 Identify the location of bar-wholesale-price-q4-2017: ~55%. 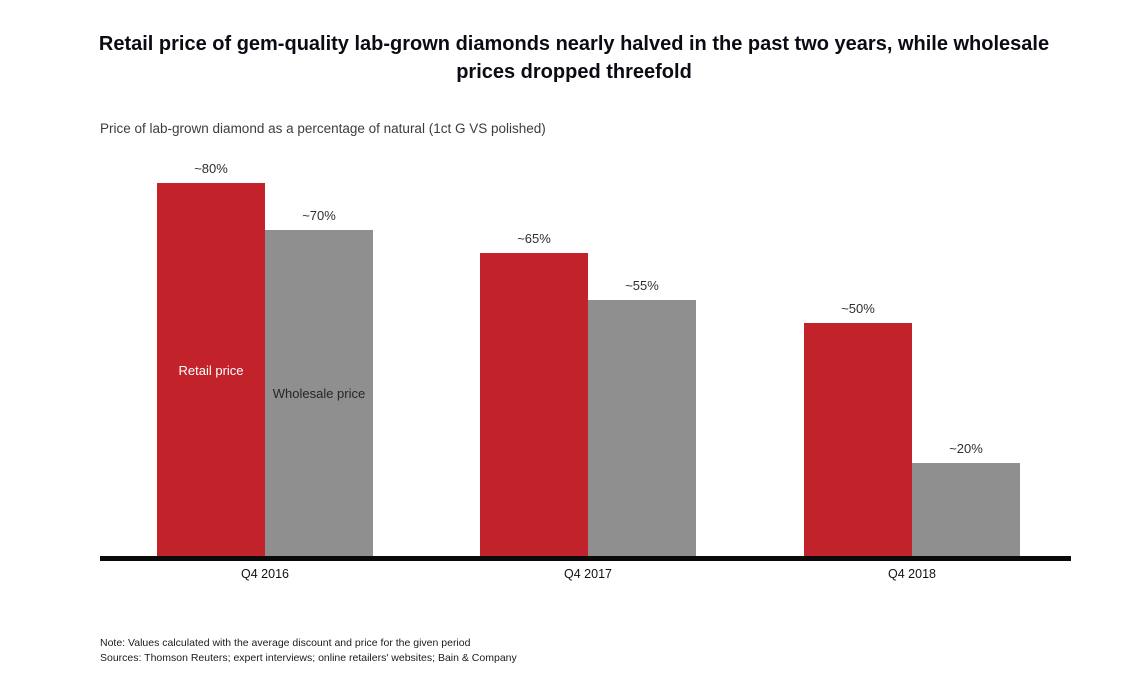
(642, 417).